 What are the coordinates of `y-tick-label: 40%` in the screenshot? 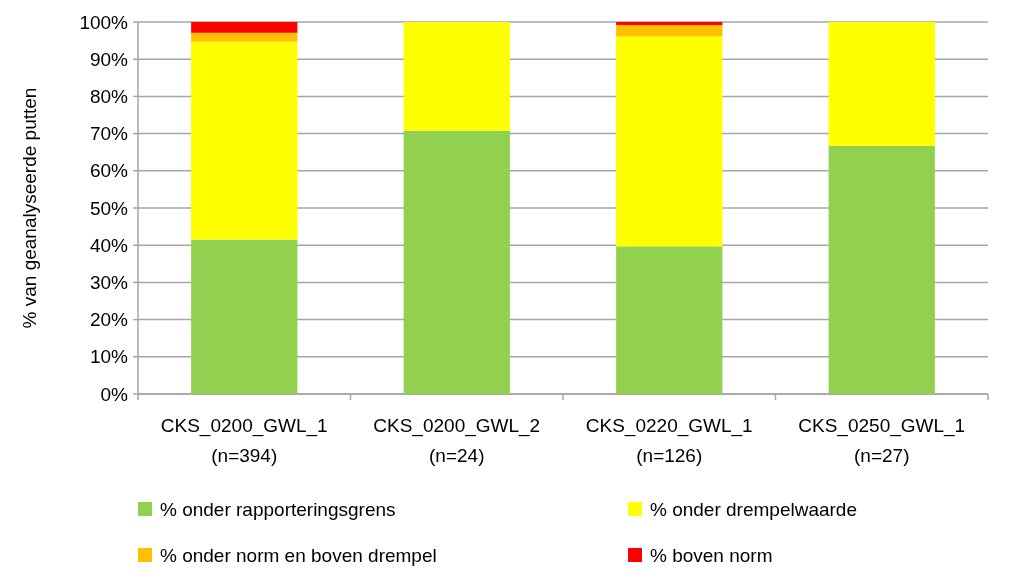 It's located at (109, 245).